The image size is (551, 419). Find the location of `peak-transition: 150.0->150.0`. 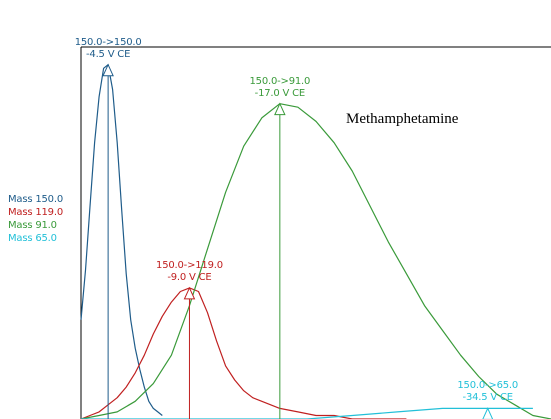

peak-transition: 150.0->150.0 is located at coordinates (108, 42).